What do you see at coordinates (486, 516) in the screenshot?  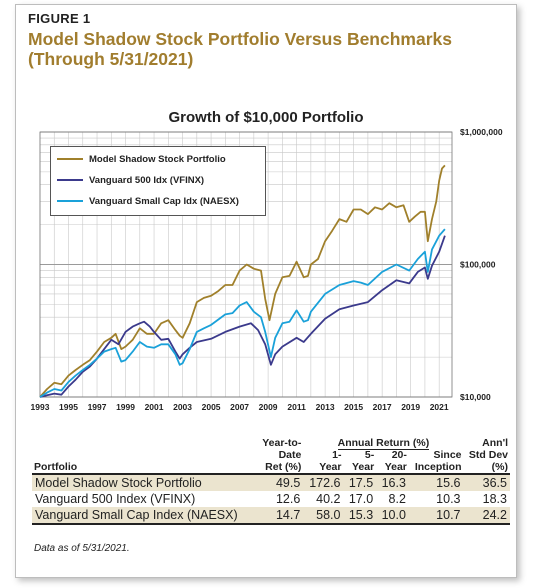 I see `row-std: 24.2` at bounding box center [486, 516].